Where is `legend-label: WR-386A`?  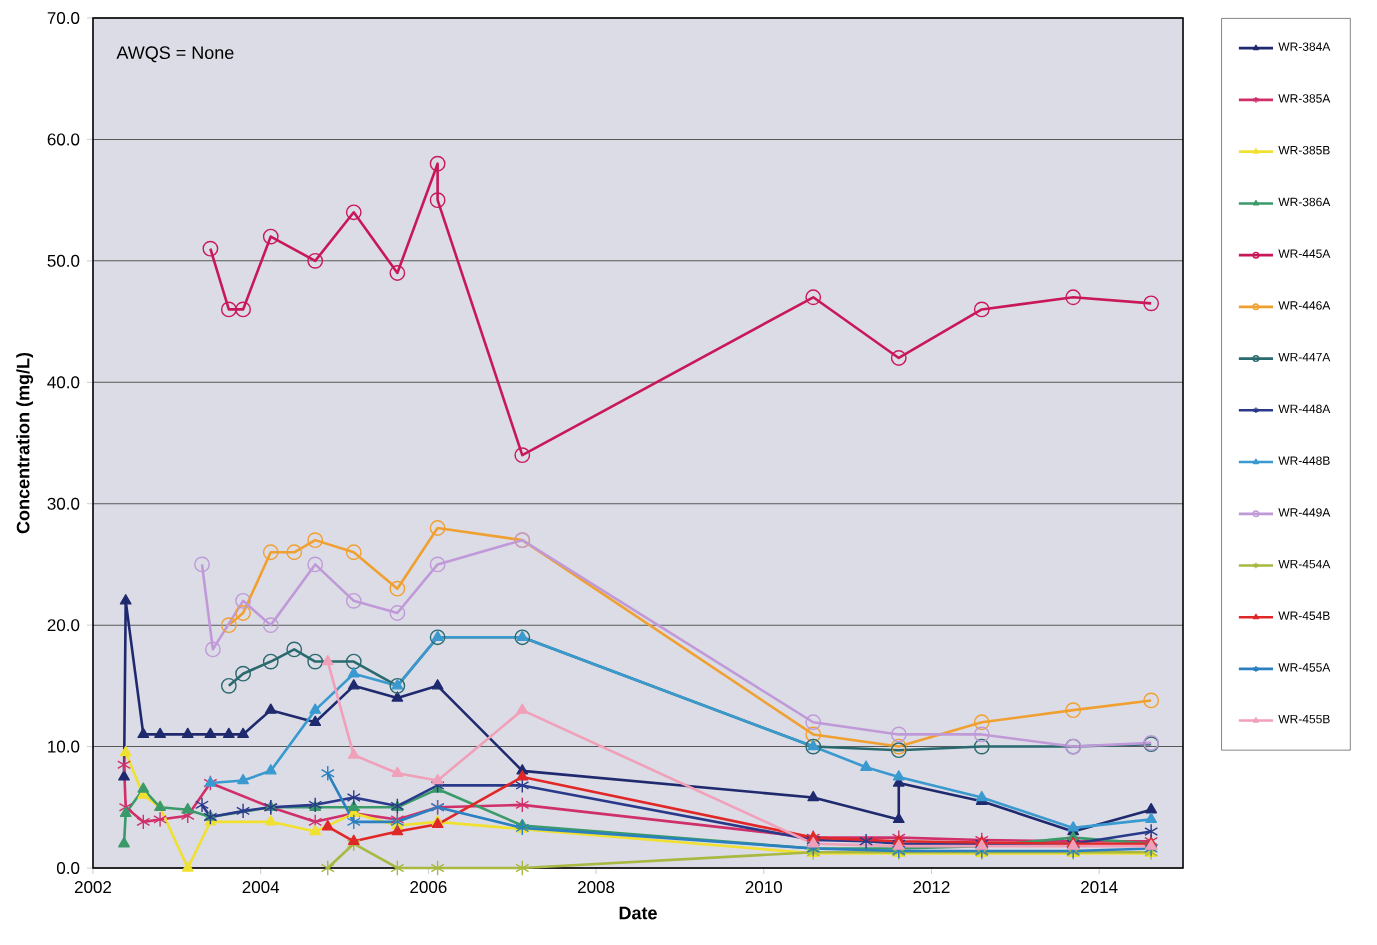 legend-label: WR-386A is located at coordinates (1304, 202).